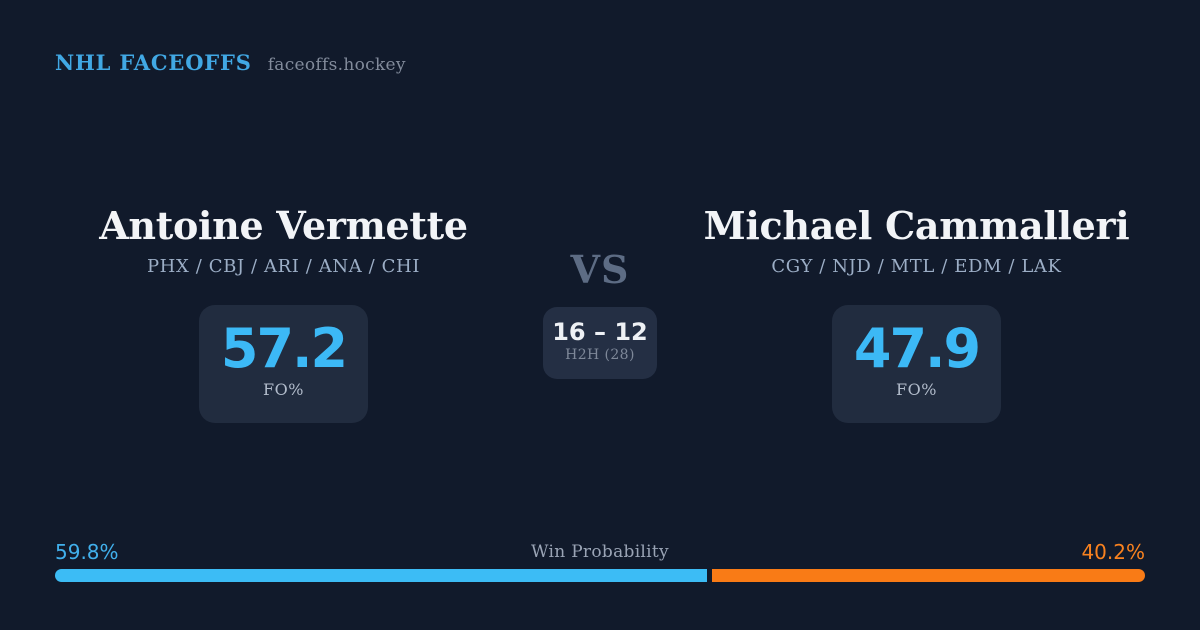 This screenshot has height=630, width=1200. What do you see at coordinates (336, 65) in the screenshot?
I see `site-url: faceoffs.hockey` at bounding box center [336, 65].